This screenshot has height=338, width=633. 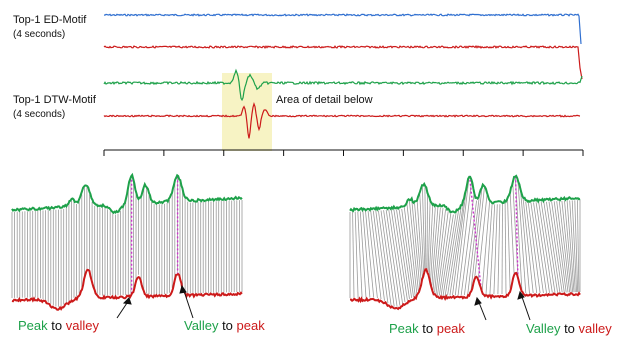 I want to click on dtw-motif-duration: (4 seconds), so click(x=39, y=114).